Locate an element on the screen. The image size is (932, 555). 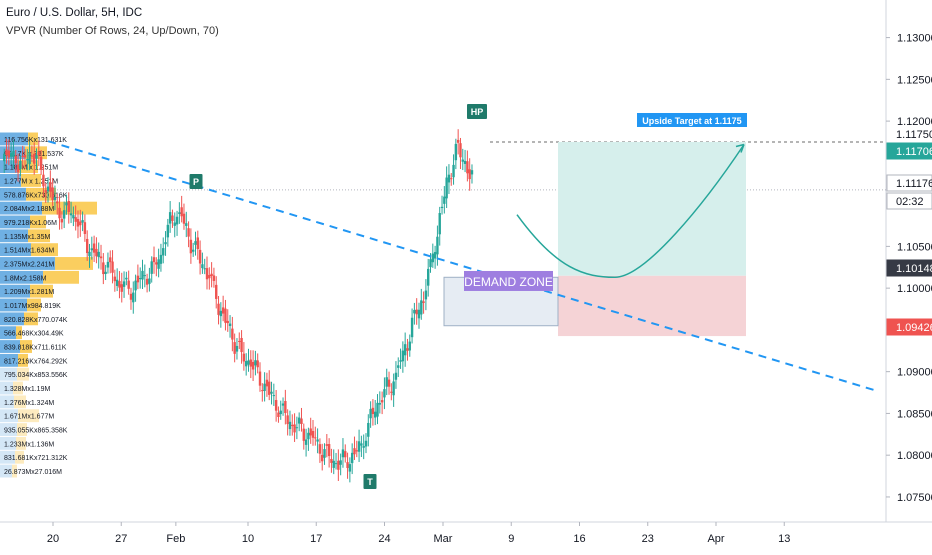
demand-zone-label-bg is located at coordinates (508, 280).